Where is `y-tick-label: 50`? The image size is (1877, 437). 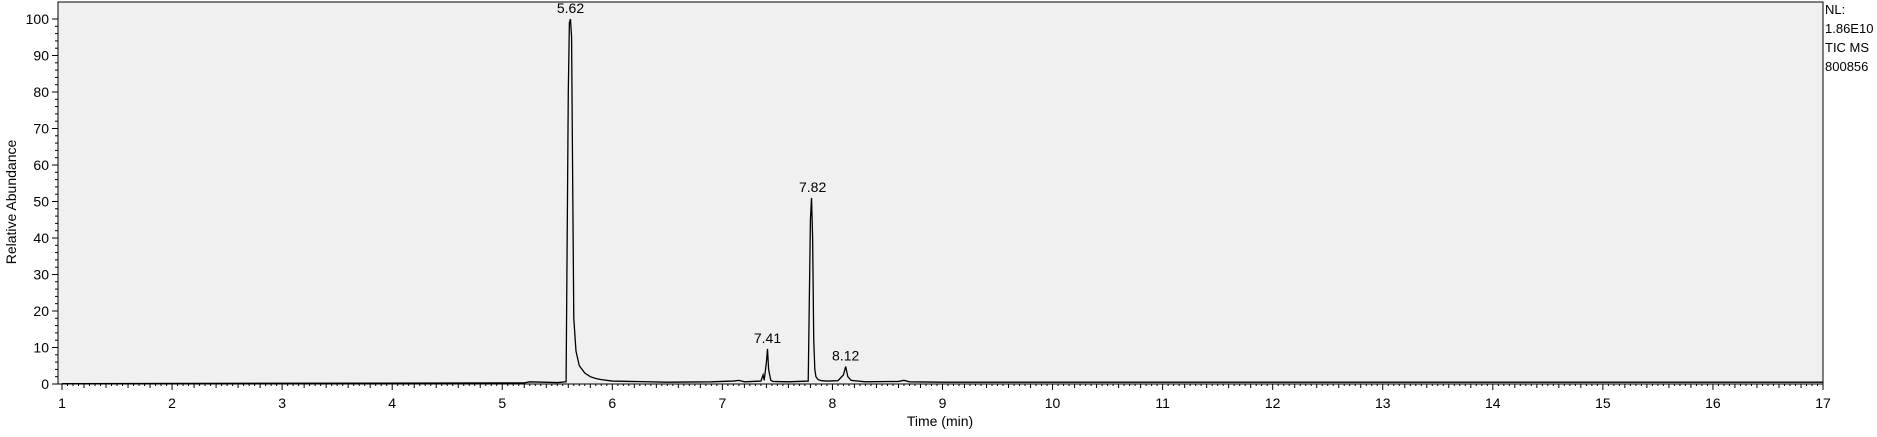
y-tick-label: 50 is located at coordinates (41, 202).